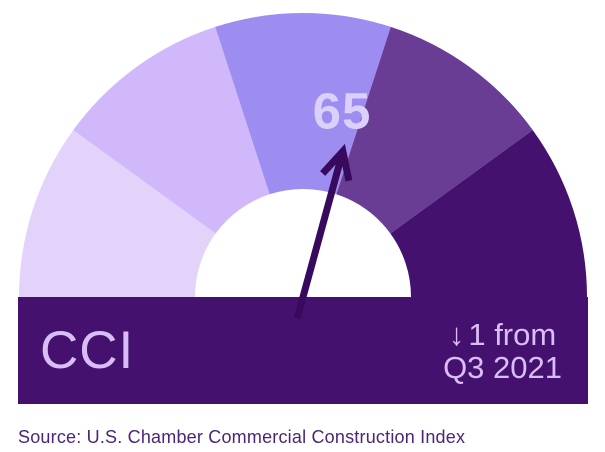  What do you see at coordinates (502, 367) in the screenshot?
I see `change-period: Q3 2021` at bounding box center [502, 367].